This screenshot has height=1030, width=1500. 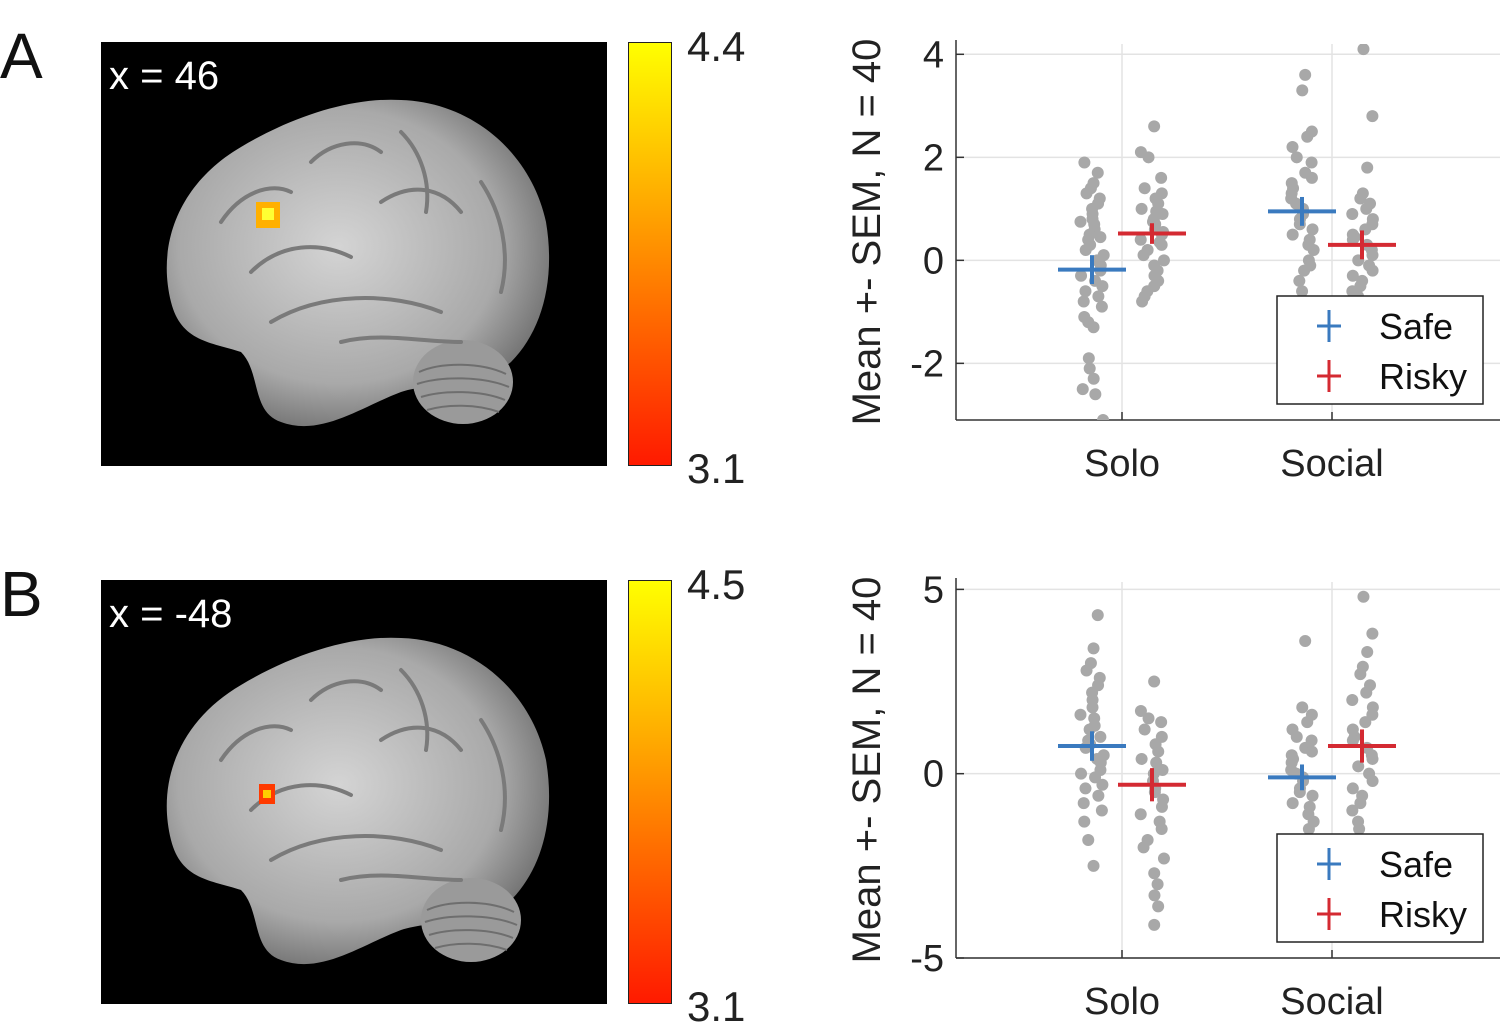 I want to click on brain-slice-image-a: x = 46, so click(x=354, y=254).